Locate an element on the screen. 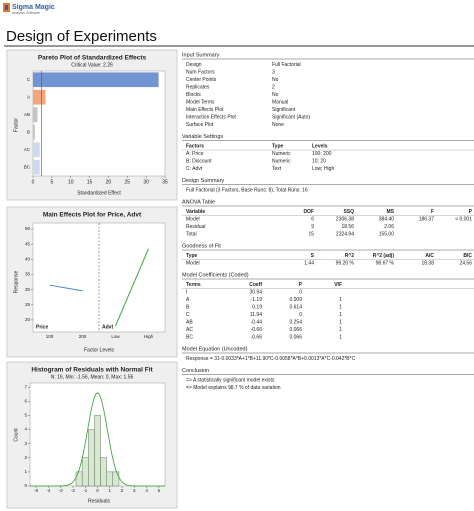 This screenshot has height=511, width=474. column-header: SSQ is located at coordinates (348, 212).